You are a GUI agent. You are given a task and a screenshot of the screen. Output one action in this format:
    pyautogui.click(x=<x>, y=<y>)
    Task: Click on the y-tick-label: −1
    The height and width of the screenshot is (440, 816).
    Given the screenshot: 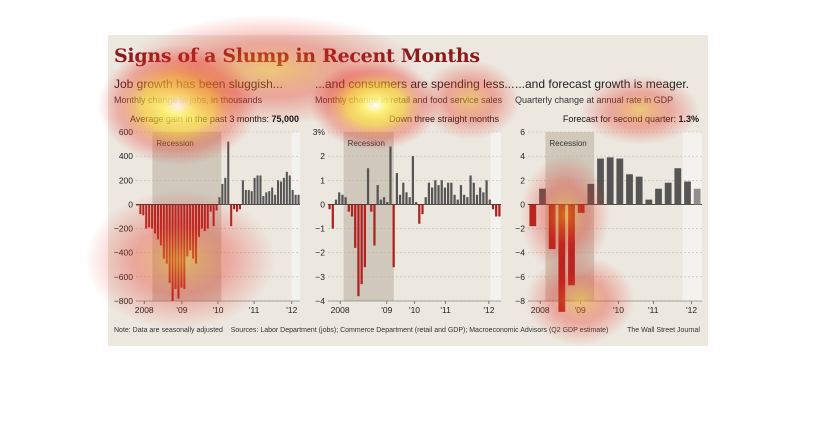 What is the action you would take?
    pyautogui.click(x=320, y=229)
    